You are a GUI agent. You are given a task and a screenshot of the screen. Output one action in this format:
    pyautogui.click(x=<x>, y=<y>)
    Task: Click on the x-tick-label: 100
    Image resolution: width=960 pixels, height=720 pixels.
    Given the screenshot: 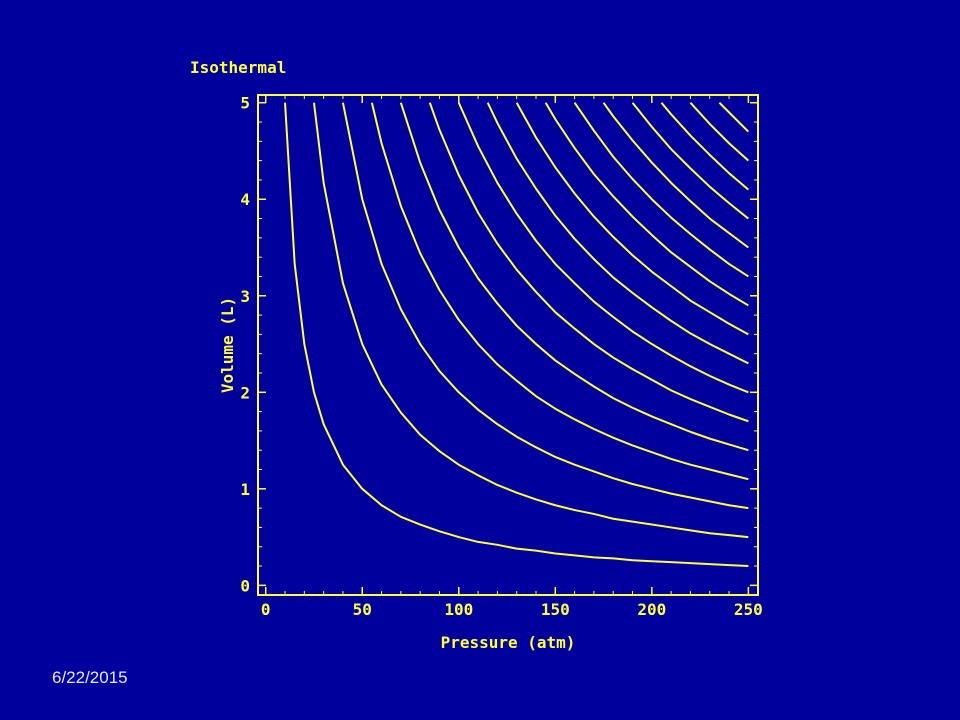 What is the action you would take?
    pyautogui.click(x=458, y=609)
    